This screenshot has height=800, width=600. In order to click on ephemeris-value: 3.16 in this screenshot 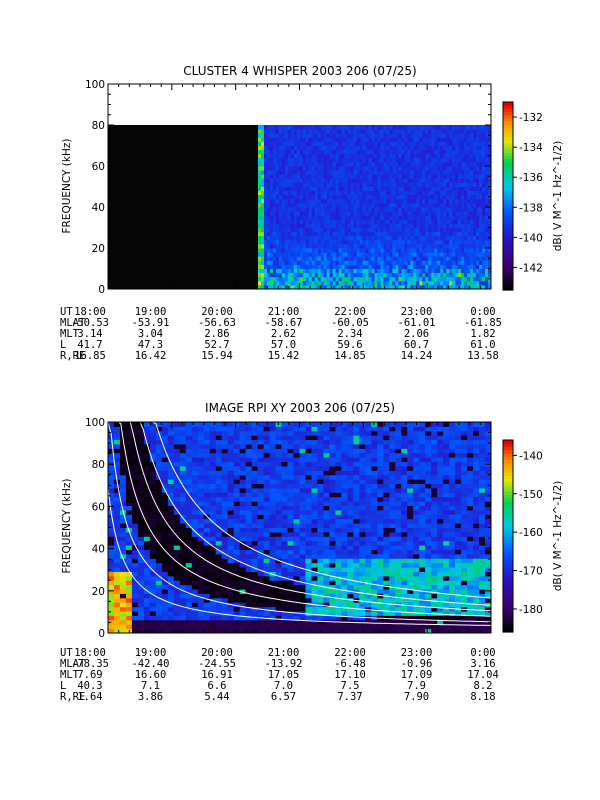, I will do `click(482, 664)`.